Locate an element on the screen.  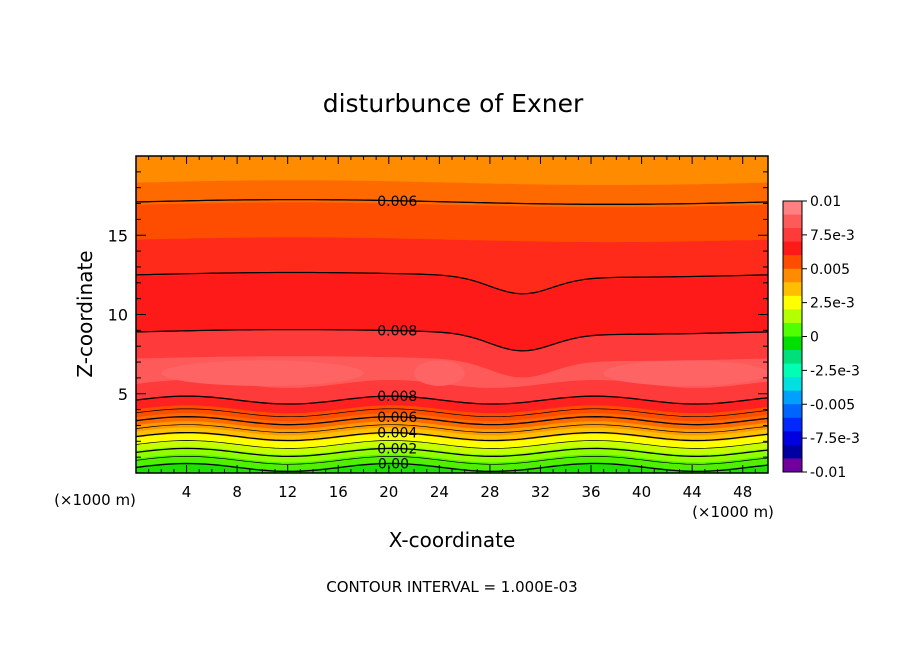
x-tick-label: 28 is located at coordinates (489, 492).